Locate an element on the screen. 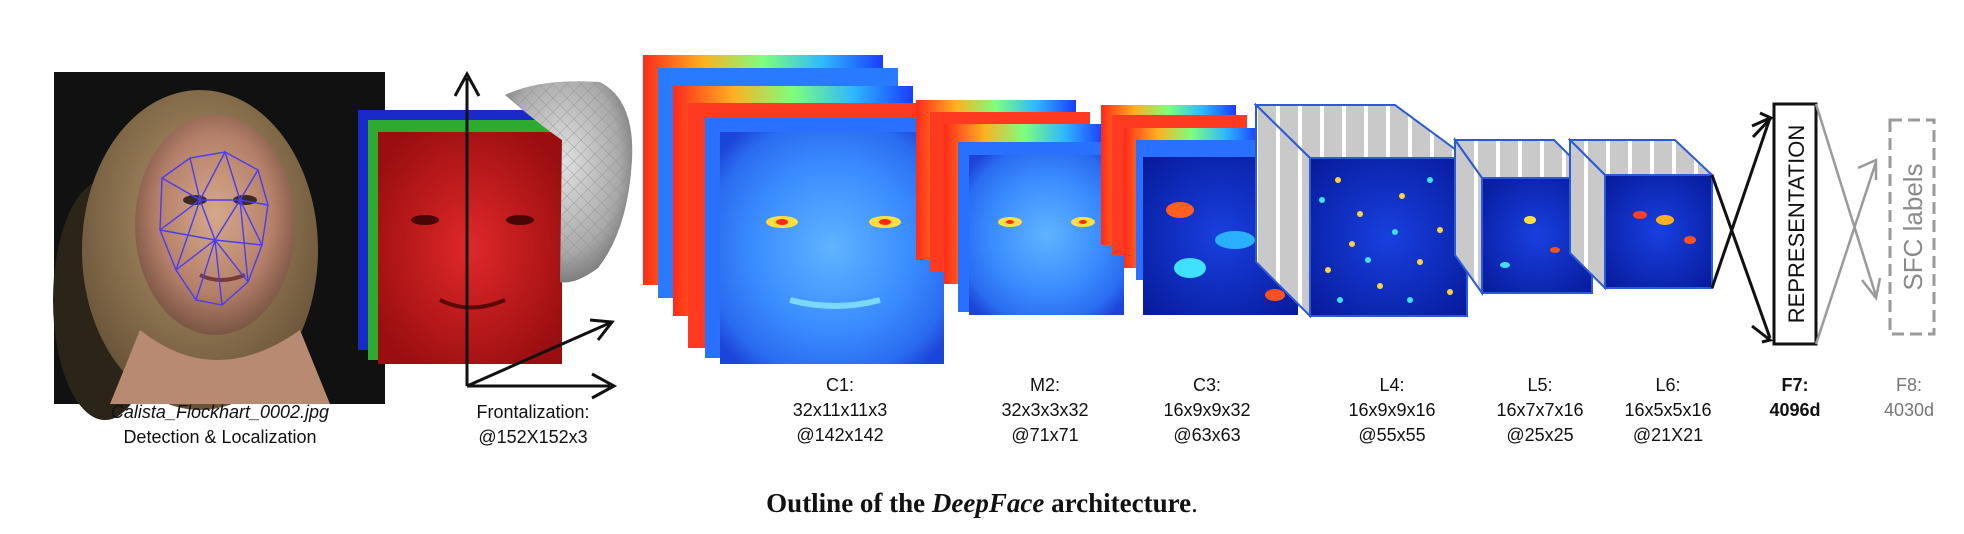 This screenshot has width=1964, height=534. layer-size: @55x55 is located at coordinates (1392, 435).